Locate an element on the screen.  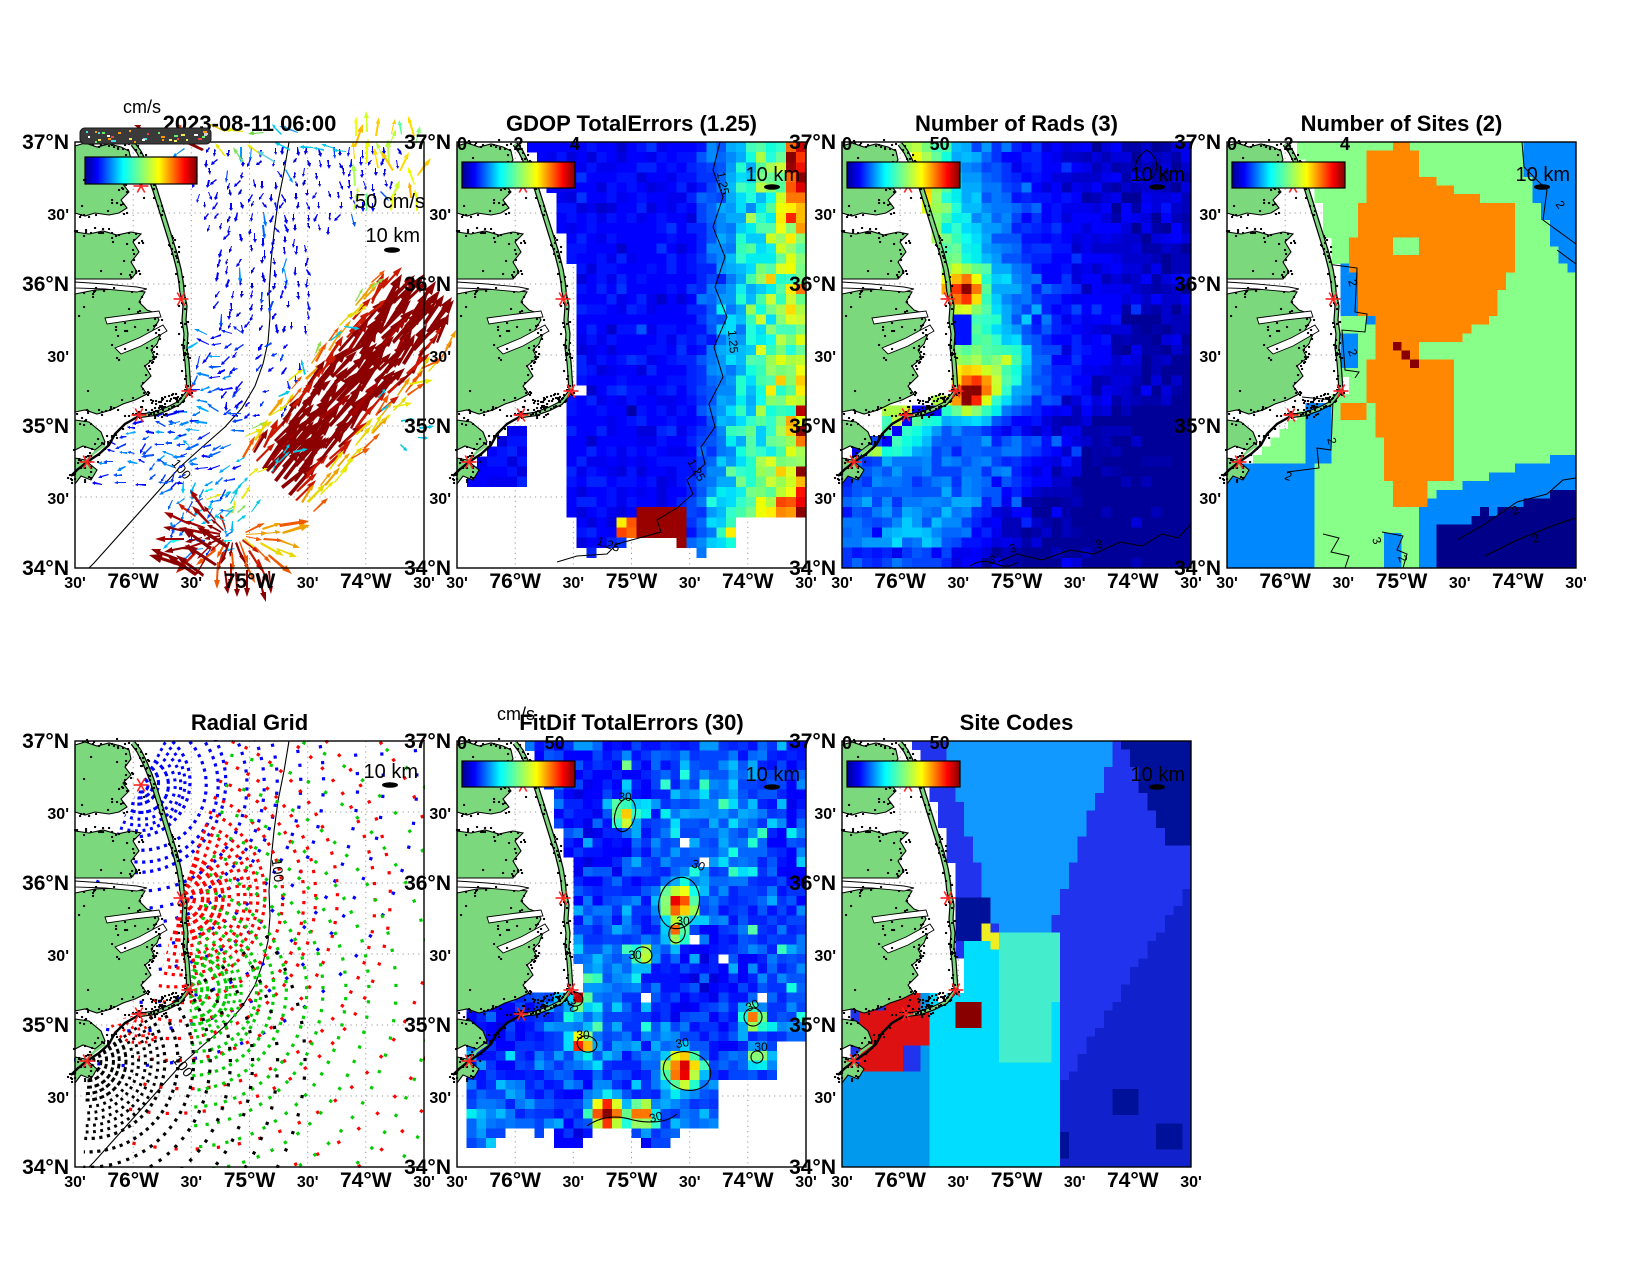
svg-text: 50 cm/s is located at coordinates (390, 202).